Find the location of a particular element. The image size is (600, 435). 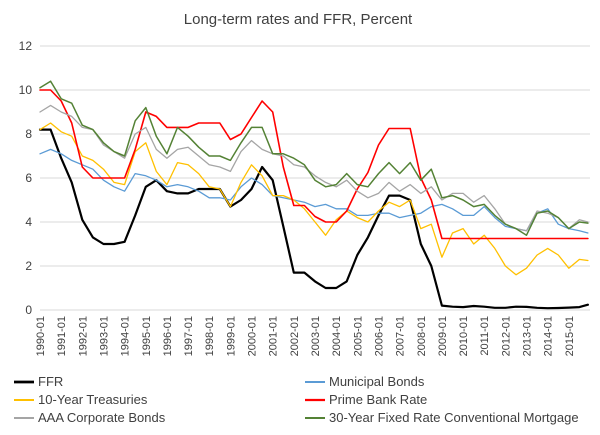

legend-label: AAA Corporate Bonds is located at coordinates (102, 417).